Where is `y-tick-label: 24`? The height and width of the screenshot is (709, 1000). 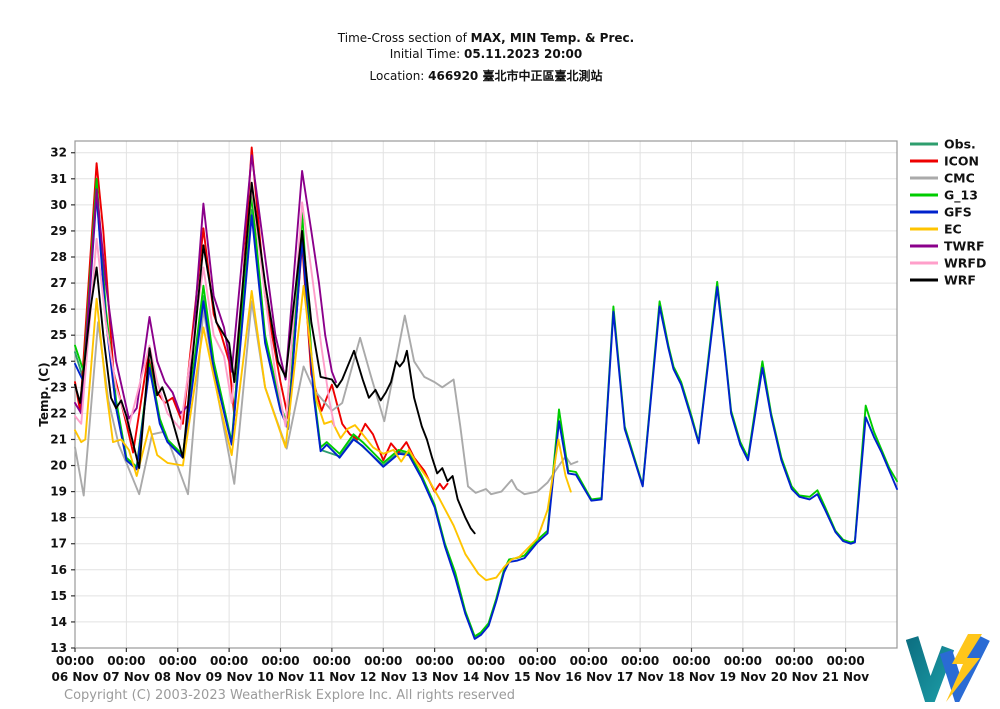
y-tick-label: 24 is located at coordinates (58, 361).